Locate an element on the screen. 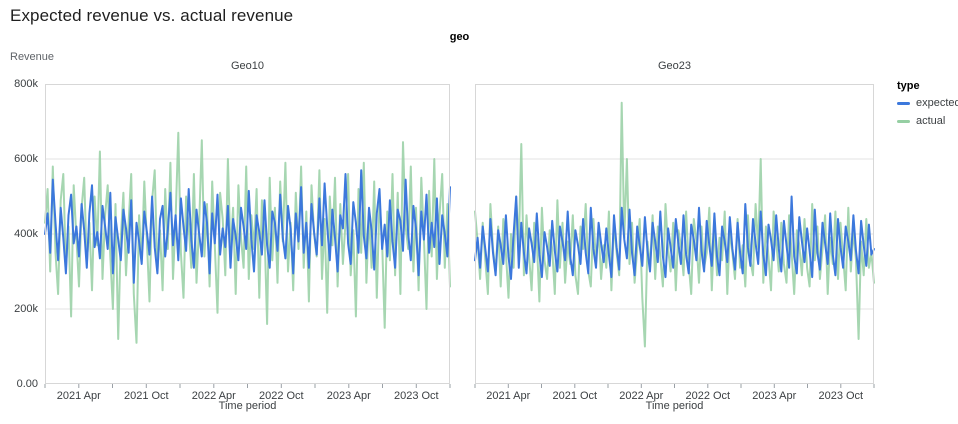  y-tick-label: 200k is located at coordinates (26, 309).